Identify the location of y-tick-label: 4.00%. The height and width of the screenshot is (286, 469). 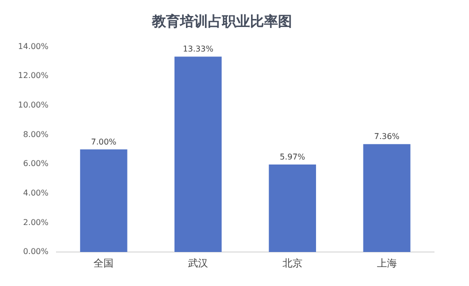
(36, 193).